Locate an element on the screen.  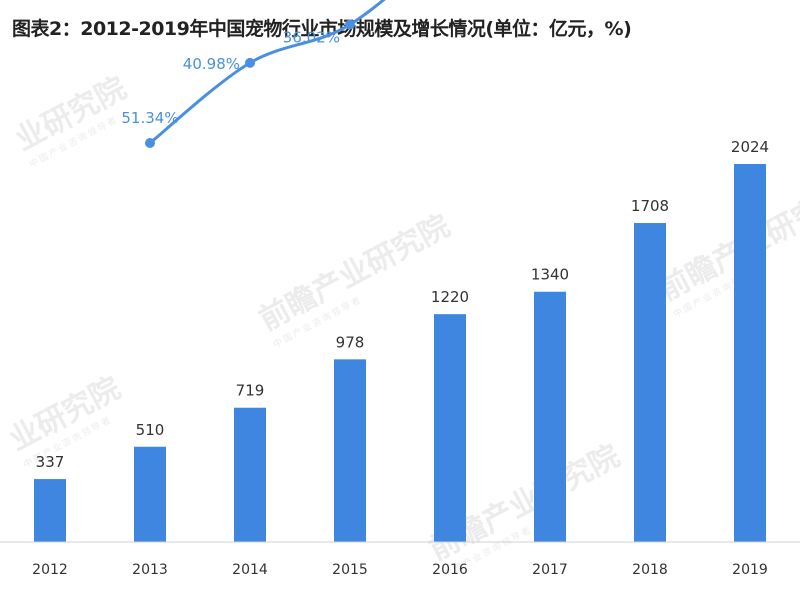
bar-value-label: 337 is located at coordinates (50, 462).